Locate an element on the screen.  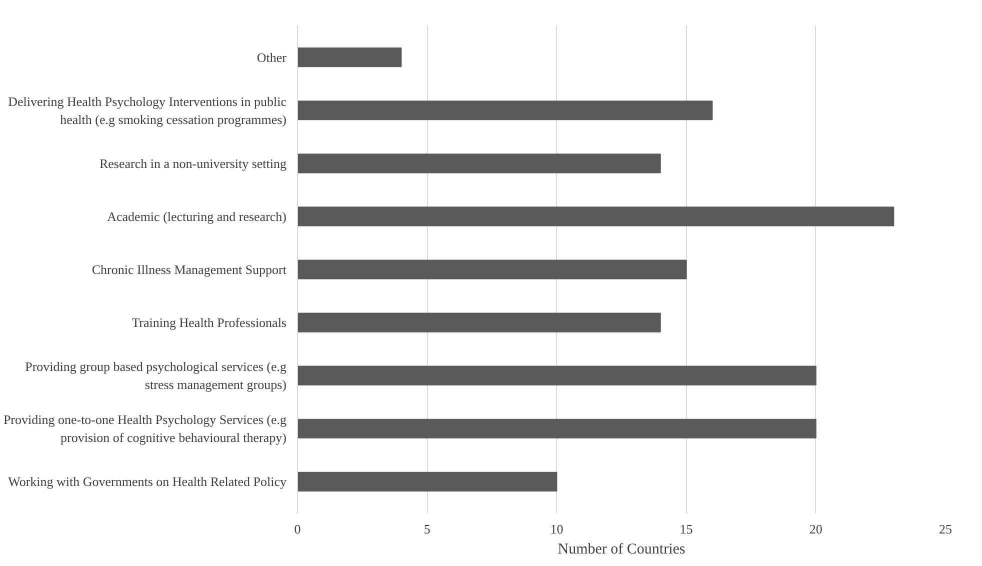
y-tick-label: Working with Governments on Health Related Policy is located at coordinates (147, 482).